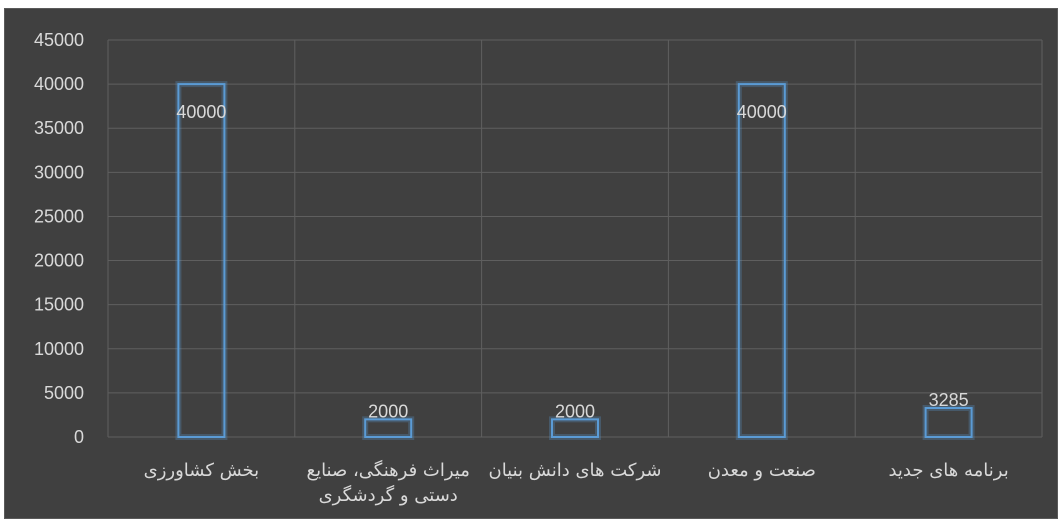  Describe the element at coordinates (64, 393) in the screenshot. I see `y-tick-label: 5000` at that location.